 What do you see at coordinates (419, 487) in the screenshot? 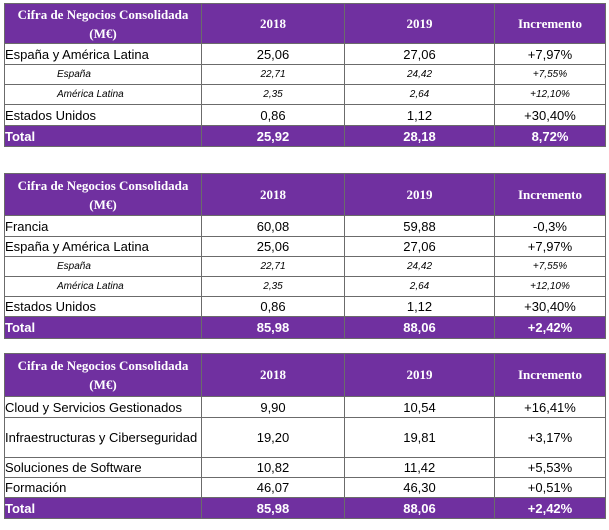
I see `value-2019: 46,30` at bounding box center [419, 487].